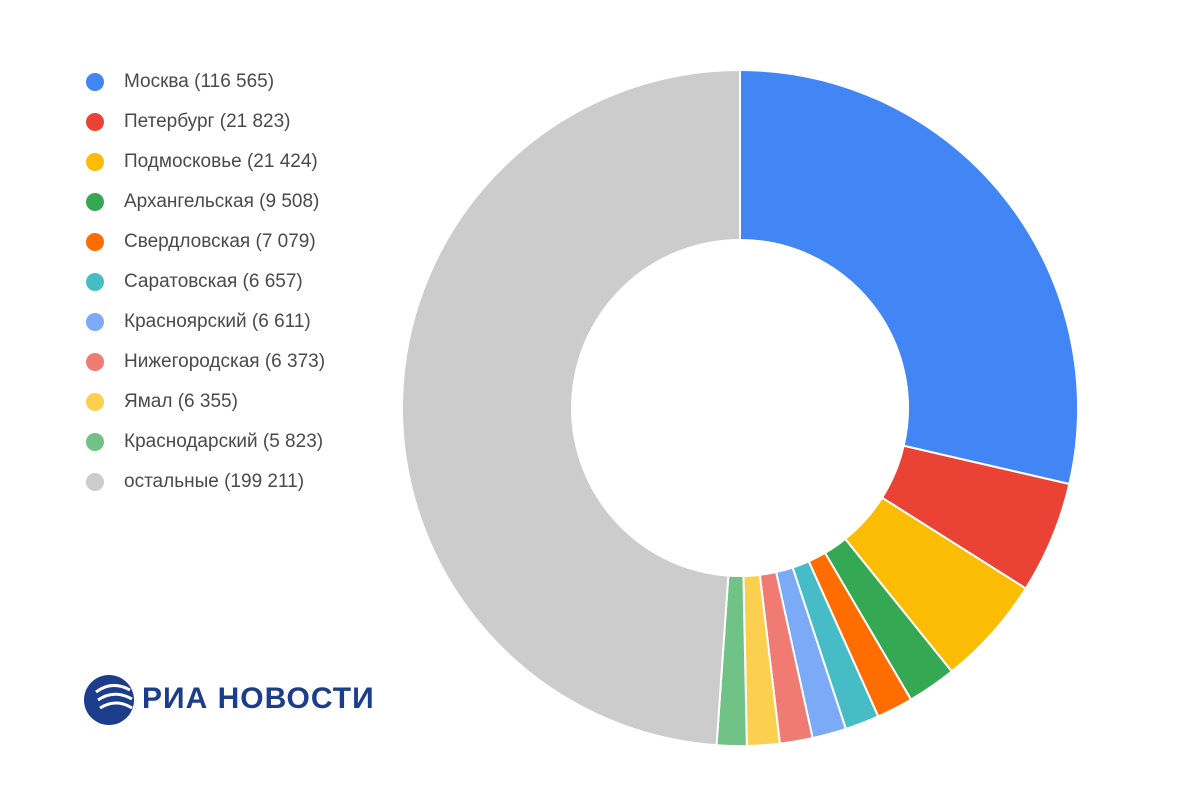 Image resolution: width=1200 pixels, height=800 pixels. What do you see at coordinates (258, 699) in the screenshot?
I see `logo-text: РИА НОВОСТИ` at bounding box center [258, 699].